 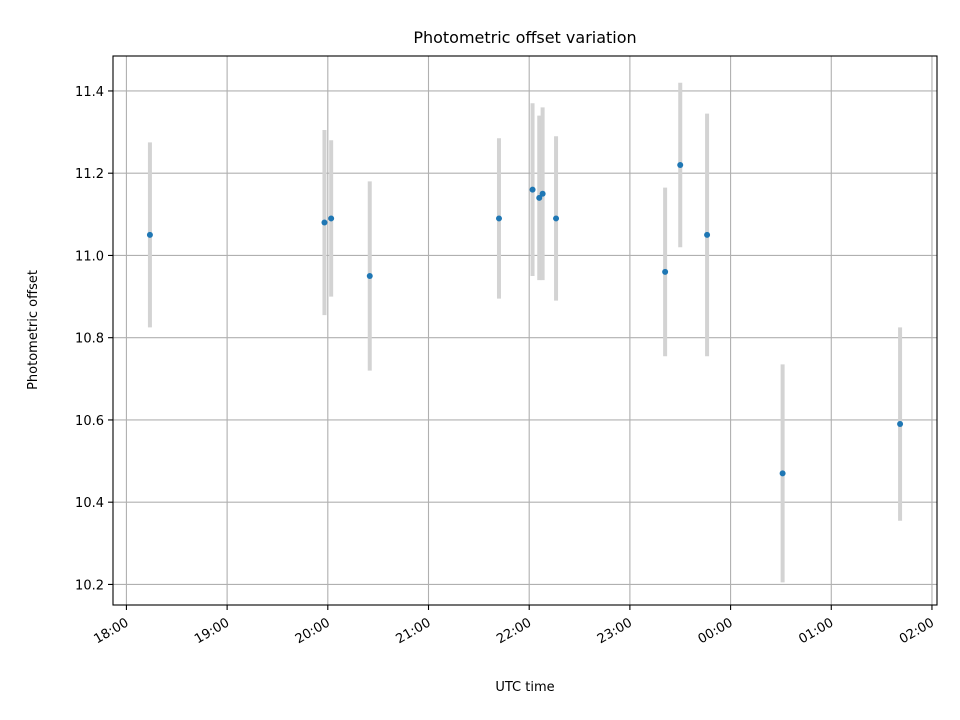 I want to click on y-axis-ticks: 10.2 10.4 10.6 10.8 11.0 11.2 11.4, so click(x=94, y=339).